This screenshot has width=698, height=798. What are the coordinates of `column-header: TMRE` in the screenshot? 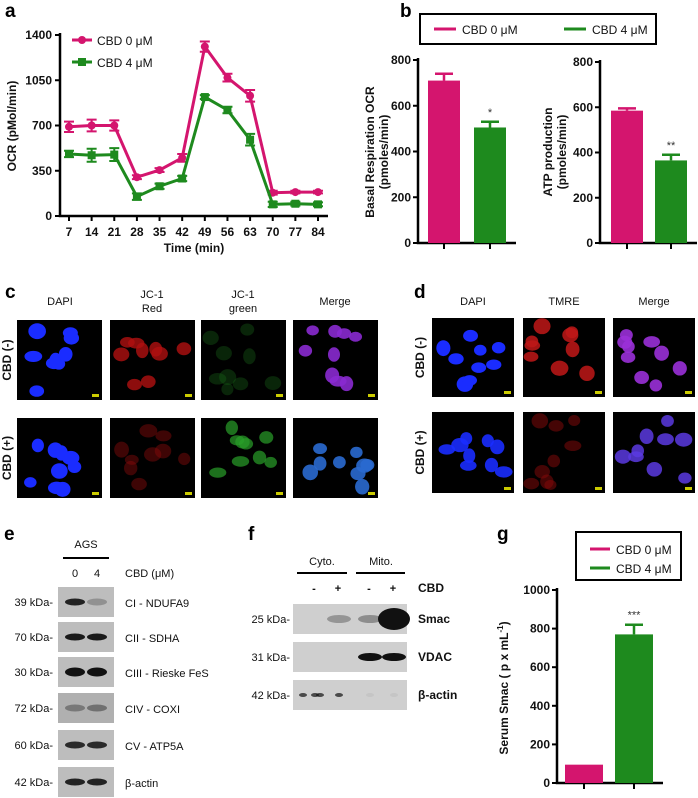 It's located at (563, 302).